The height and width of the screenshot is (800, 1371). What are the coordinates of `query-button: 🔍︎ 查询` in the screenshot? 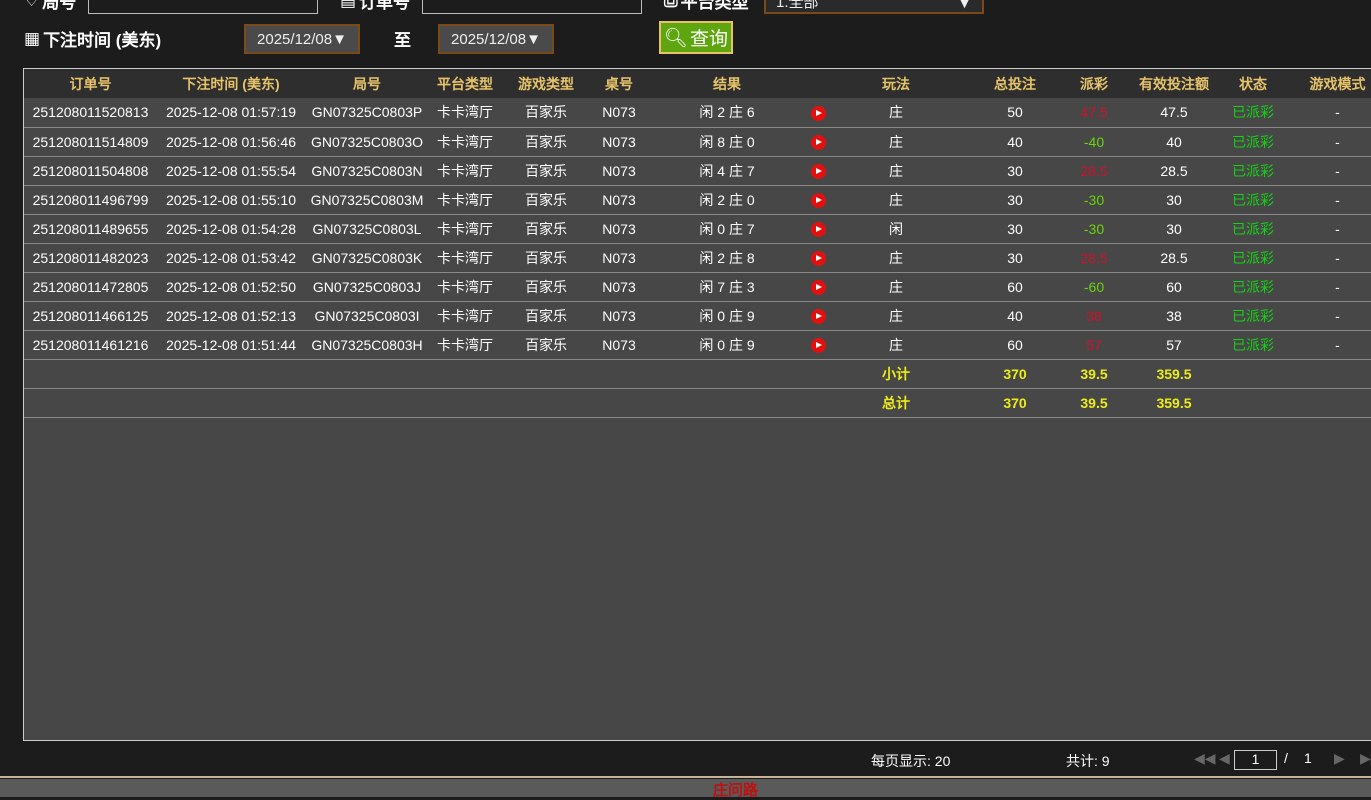 It's located at (696, 37).